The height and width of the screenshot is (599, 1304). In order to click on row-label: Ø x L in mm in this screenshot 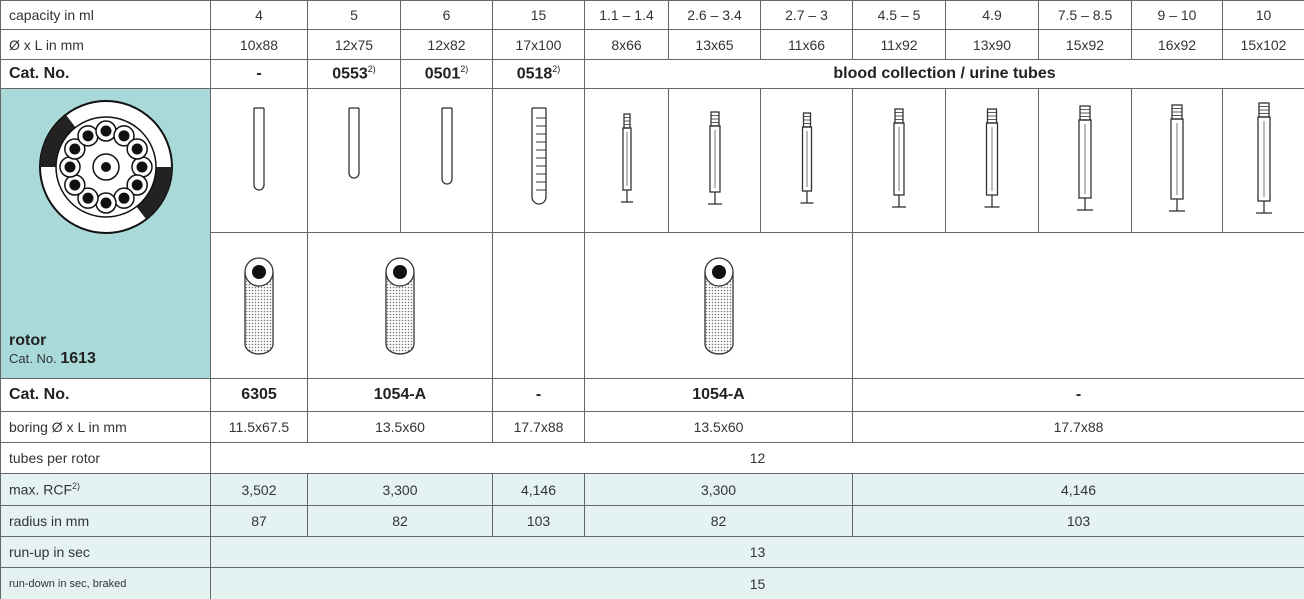, I will do `click(105, 44)`.